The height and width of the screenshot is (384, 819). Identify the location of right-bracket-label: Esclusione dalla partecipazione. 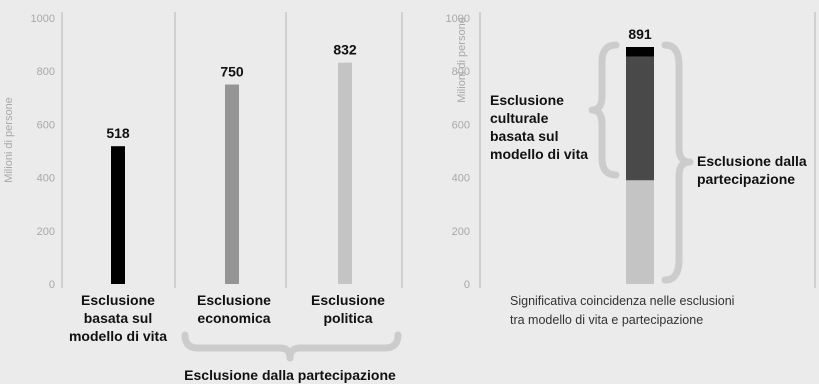
(752, 170).